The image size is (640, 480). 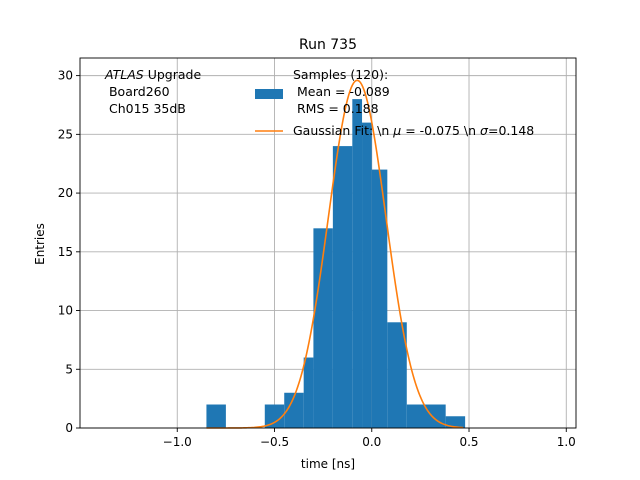 What do you see at coordinates (65, 311) in the screenshot?
I see `y-tick-label: 10` at bounding box center [65, 311].